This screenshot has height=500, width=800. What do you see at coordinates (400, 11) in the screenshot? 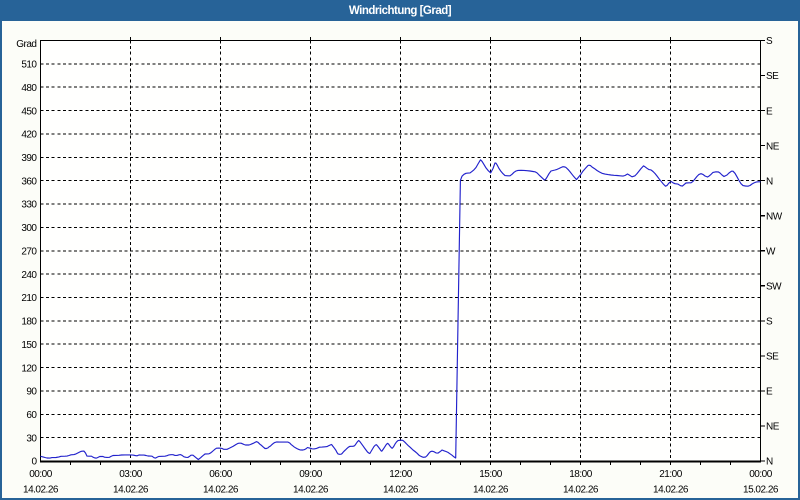
I see `svg-text: Windrichtung [Grad]` at bounding box center [400, 11].